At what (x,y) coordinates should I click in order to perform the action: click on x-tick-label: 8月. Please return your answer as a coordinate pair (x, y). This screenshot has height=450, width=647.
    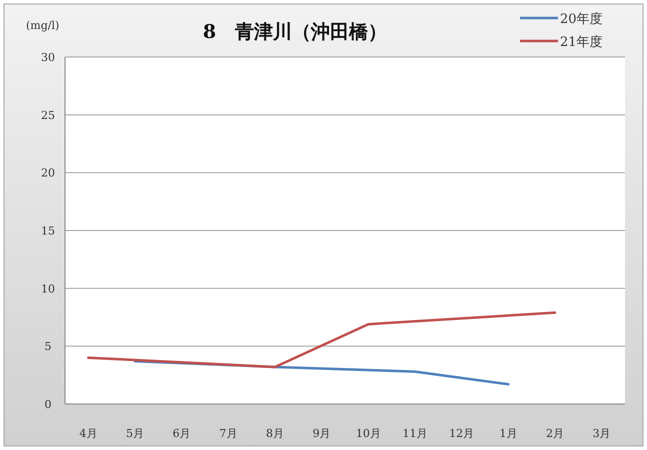
    Looking at the image, I should click on (275, 433).